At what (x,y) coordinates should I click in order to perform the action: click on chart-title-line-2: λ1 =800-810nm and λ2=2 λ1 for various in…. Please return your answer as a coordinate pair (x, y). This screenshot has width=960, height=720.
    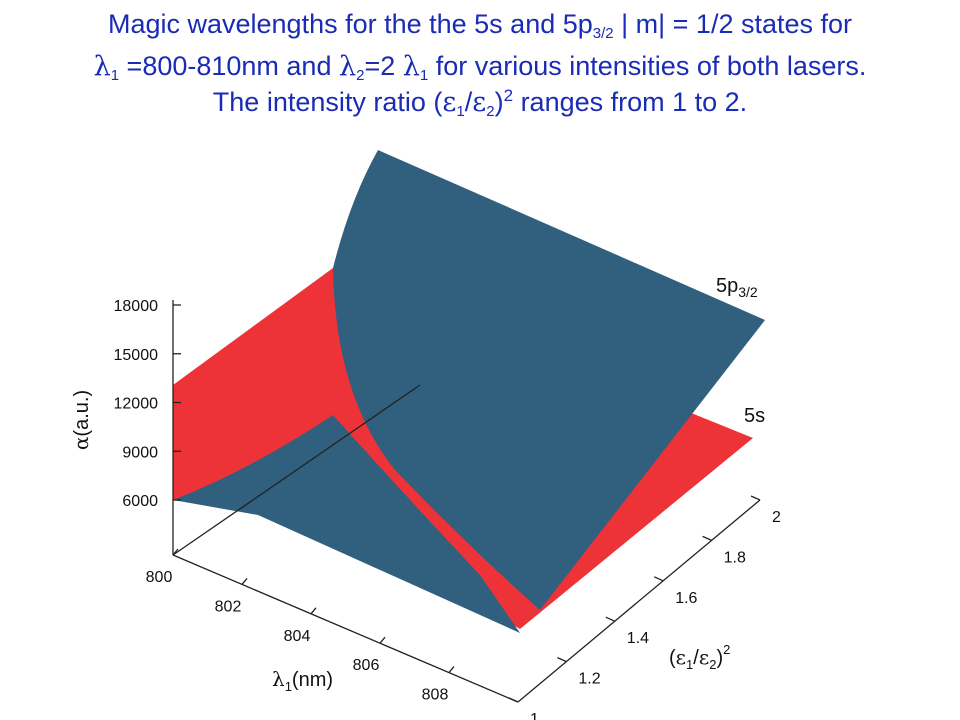
    Looking at the image, I should click on (480, 67).